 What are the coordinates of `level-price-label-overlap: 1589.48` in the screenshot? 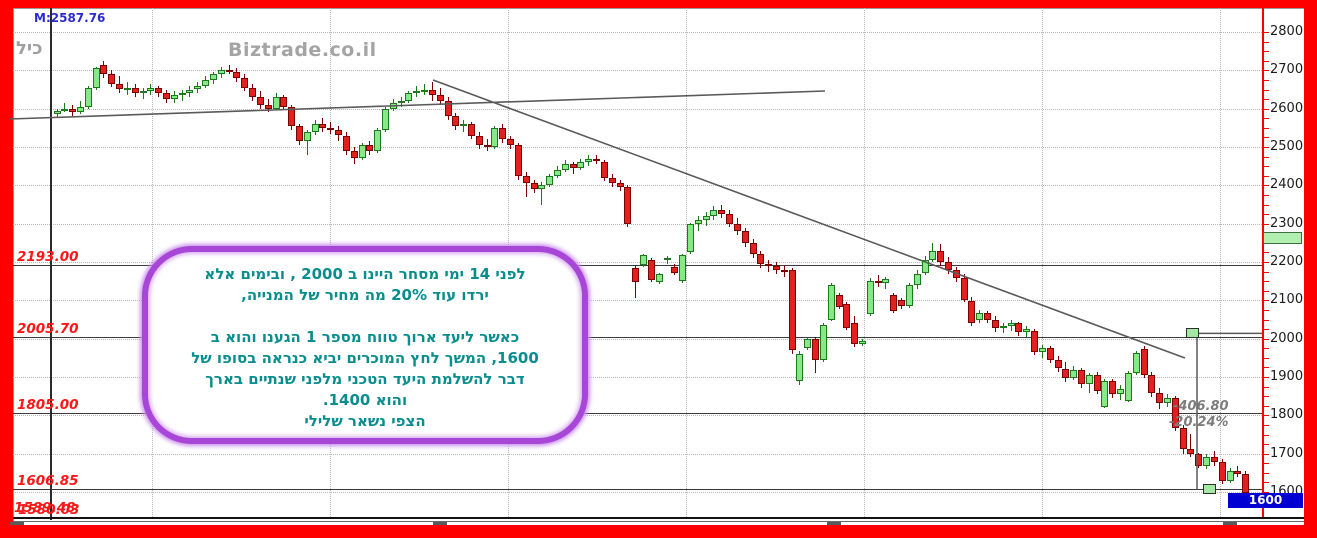 It's located at (45, 508).